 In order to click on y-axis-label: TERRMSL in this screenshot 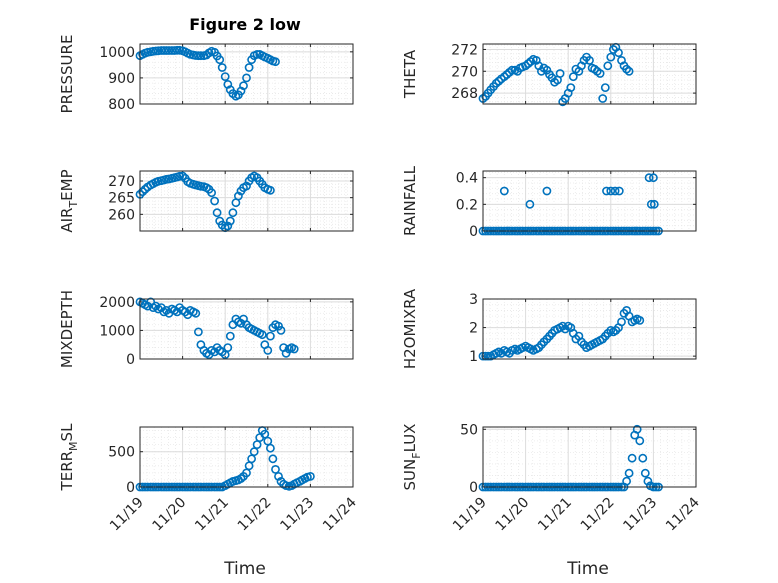, I will do `click(69, 457)`.